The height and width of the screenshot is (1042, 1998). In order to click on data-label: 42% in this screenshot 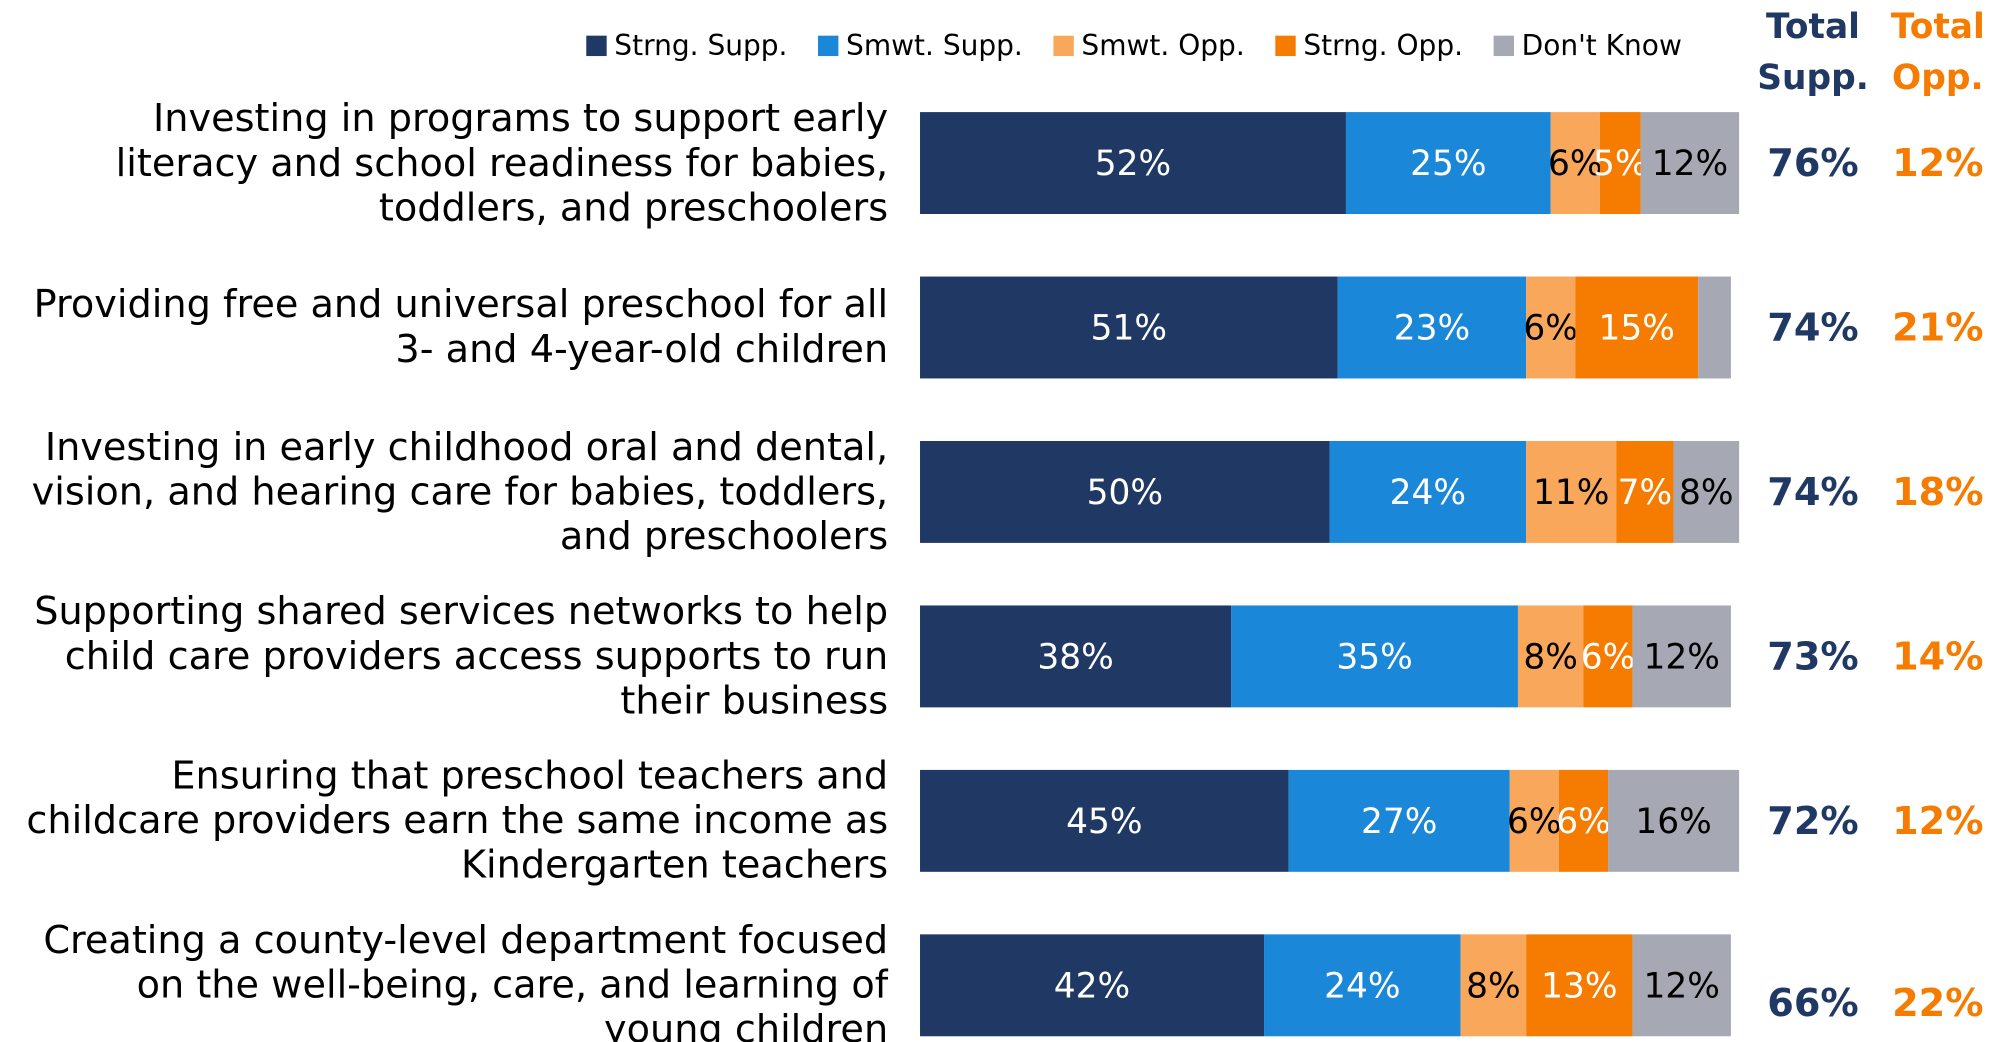, I will do `click(1092, 986)`.